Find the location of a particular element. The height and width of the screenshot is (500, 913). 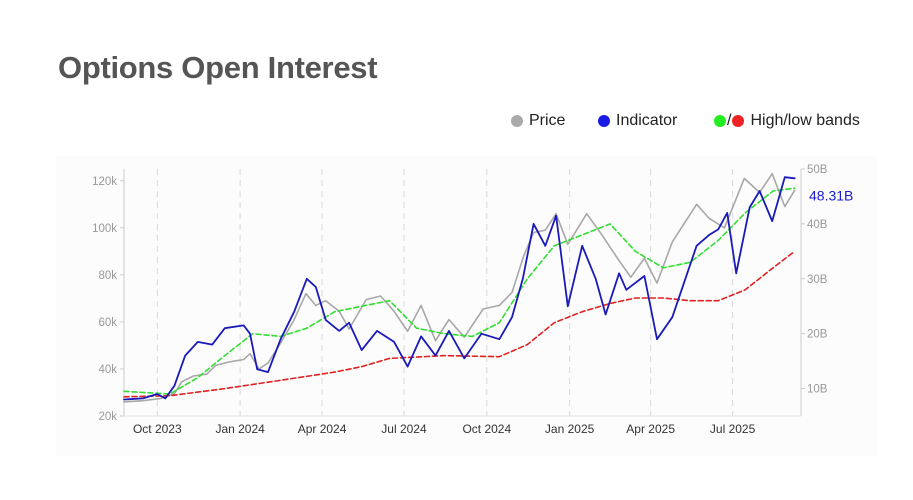

x-tick-label: Oct 2023 is located at coordinates (157, 429).